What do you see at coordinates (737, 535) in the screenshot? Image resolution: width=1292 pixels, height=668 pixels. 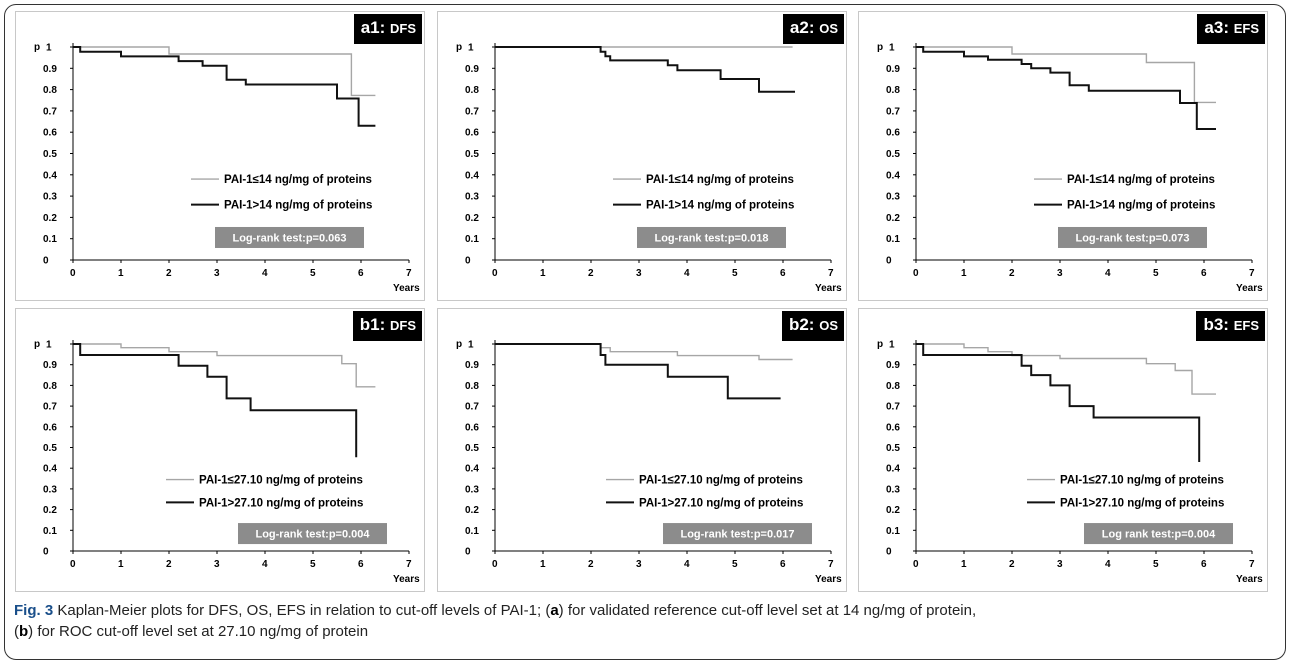 I see `logrank-text: Log-rank test:p=0.017` at bounding box center [737, 535].